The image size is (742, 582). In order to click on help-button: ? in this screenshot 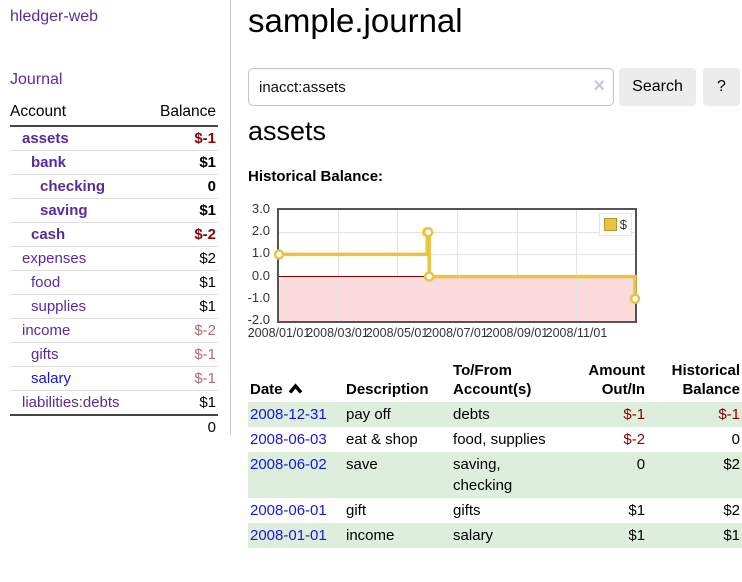, I will do `click(721, 87)`.